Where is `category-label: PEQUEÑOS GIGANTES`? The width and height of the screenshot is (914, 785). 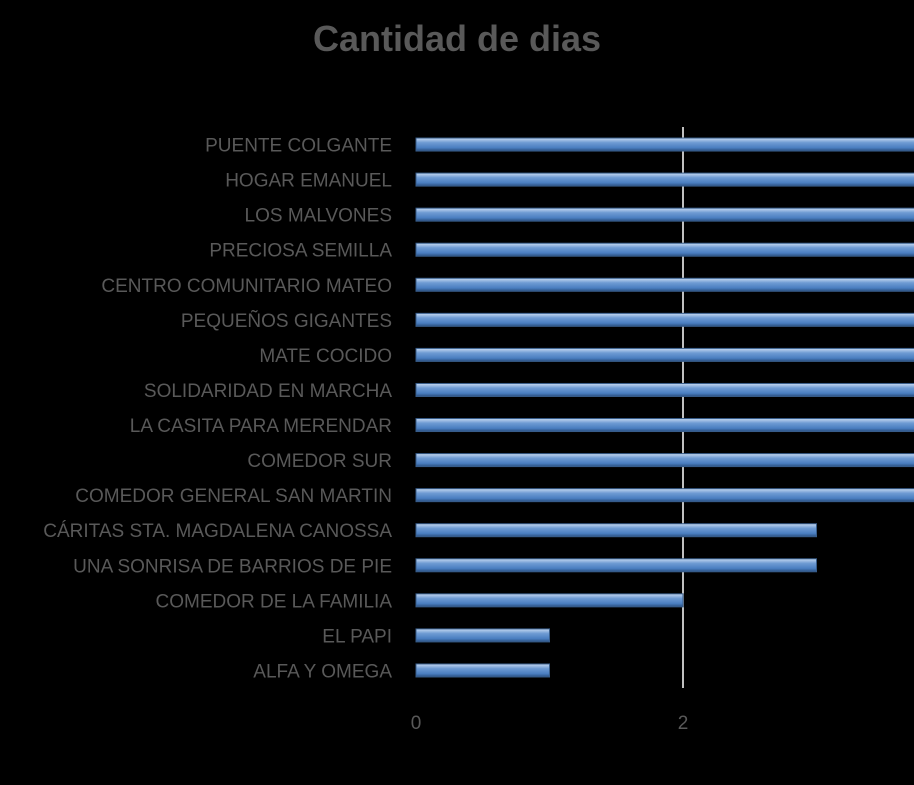
category-label: PEQUEÑOS GIGANTES is located at coordinates (286, 321).